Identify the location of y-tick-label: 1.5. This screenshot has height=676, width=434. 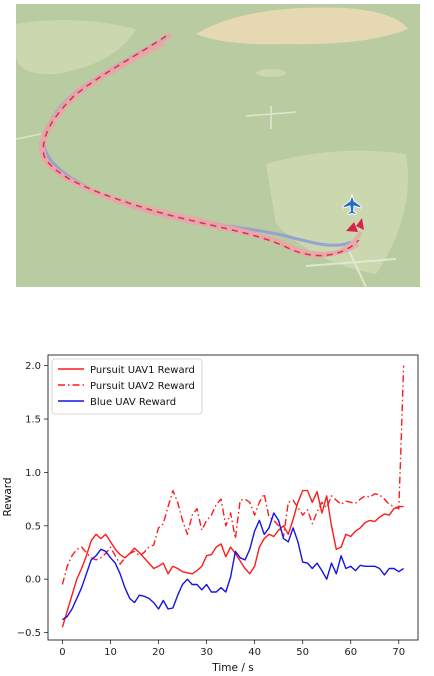
(33, 420).